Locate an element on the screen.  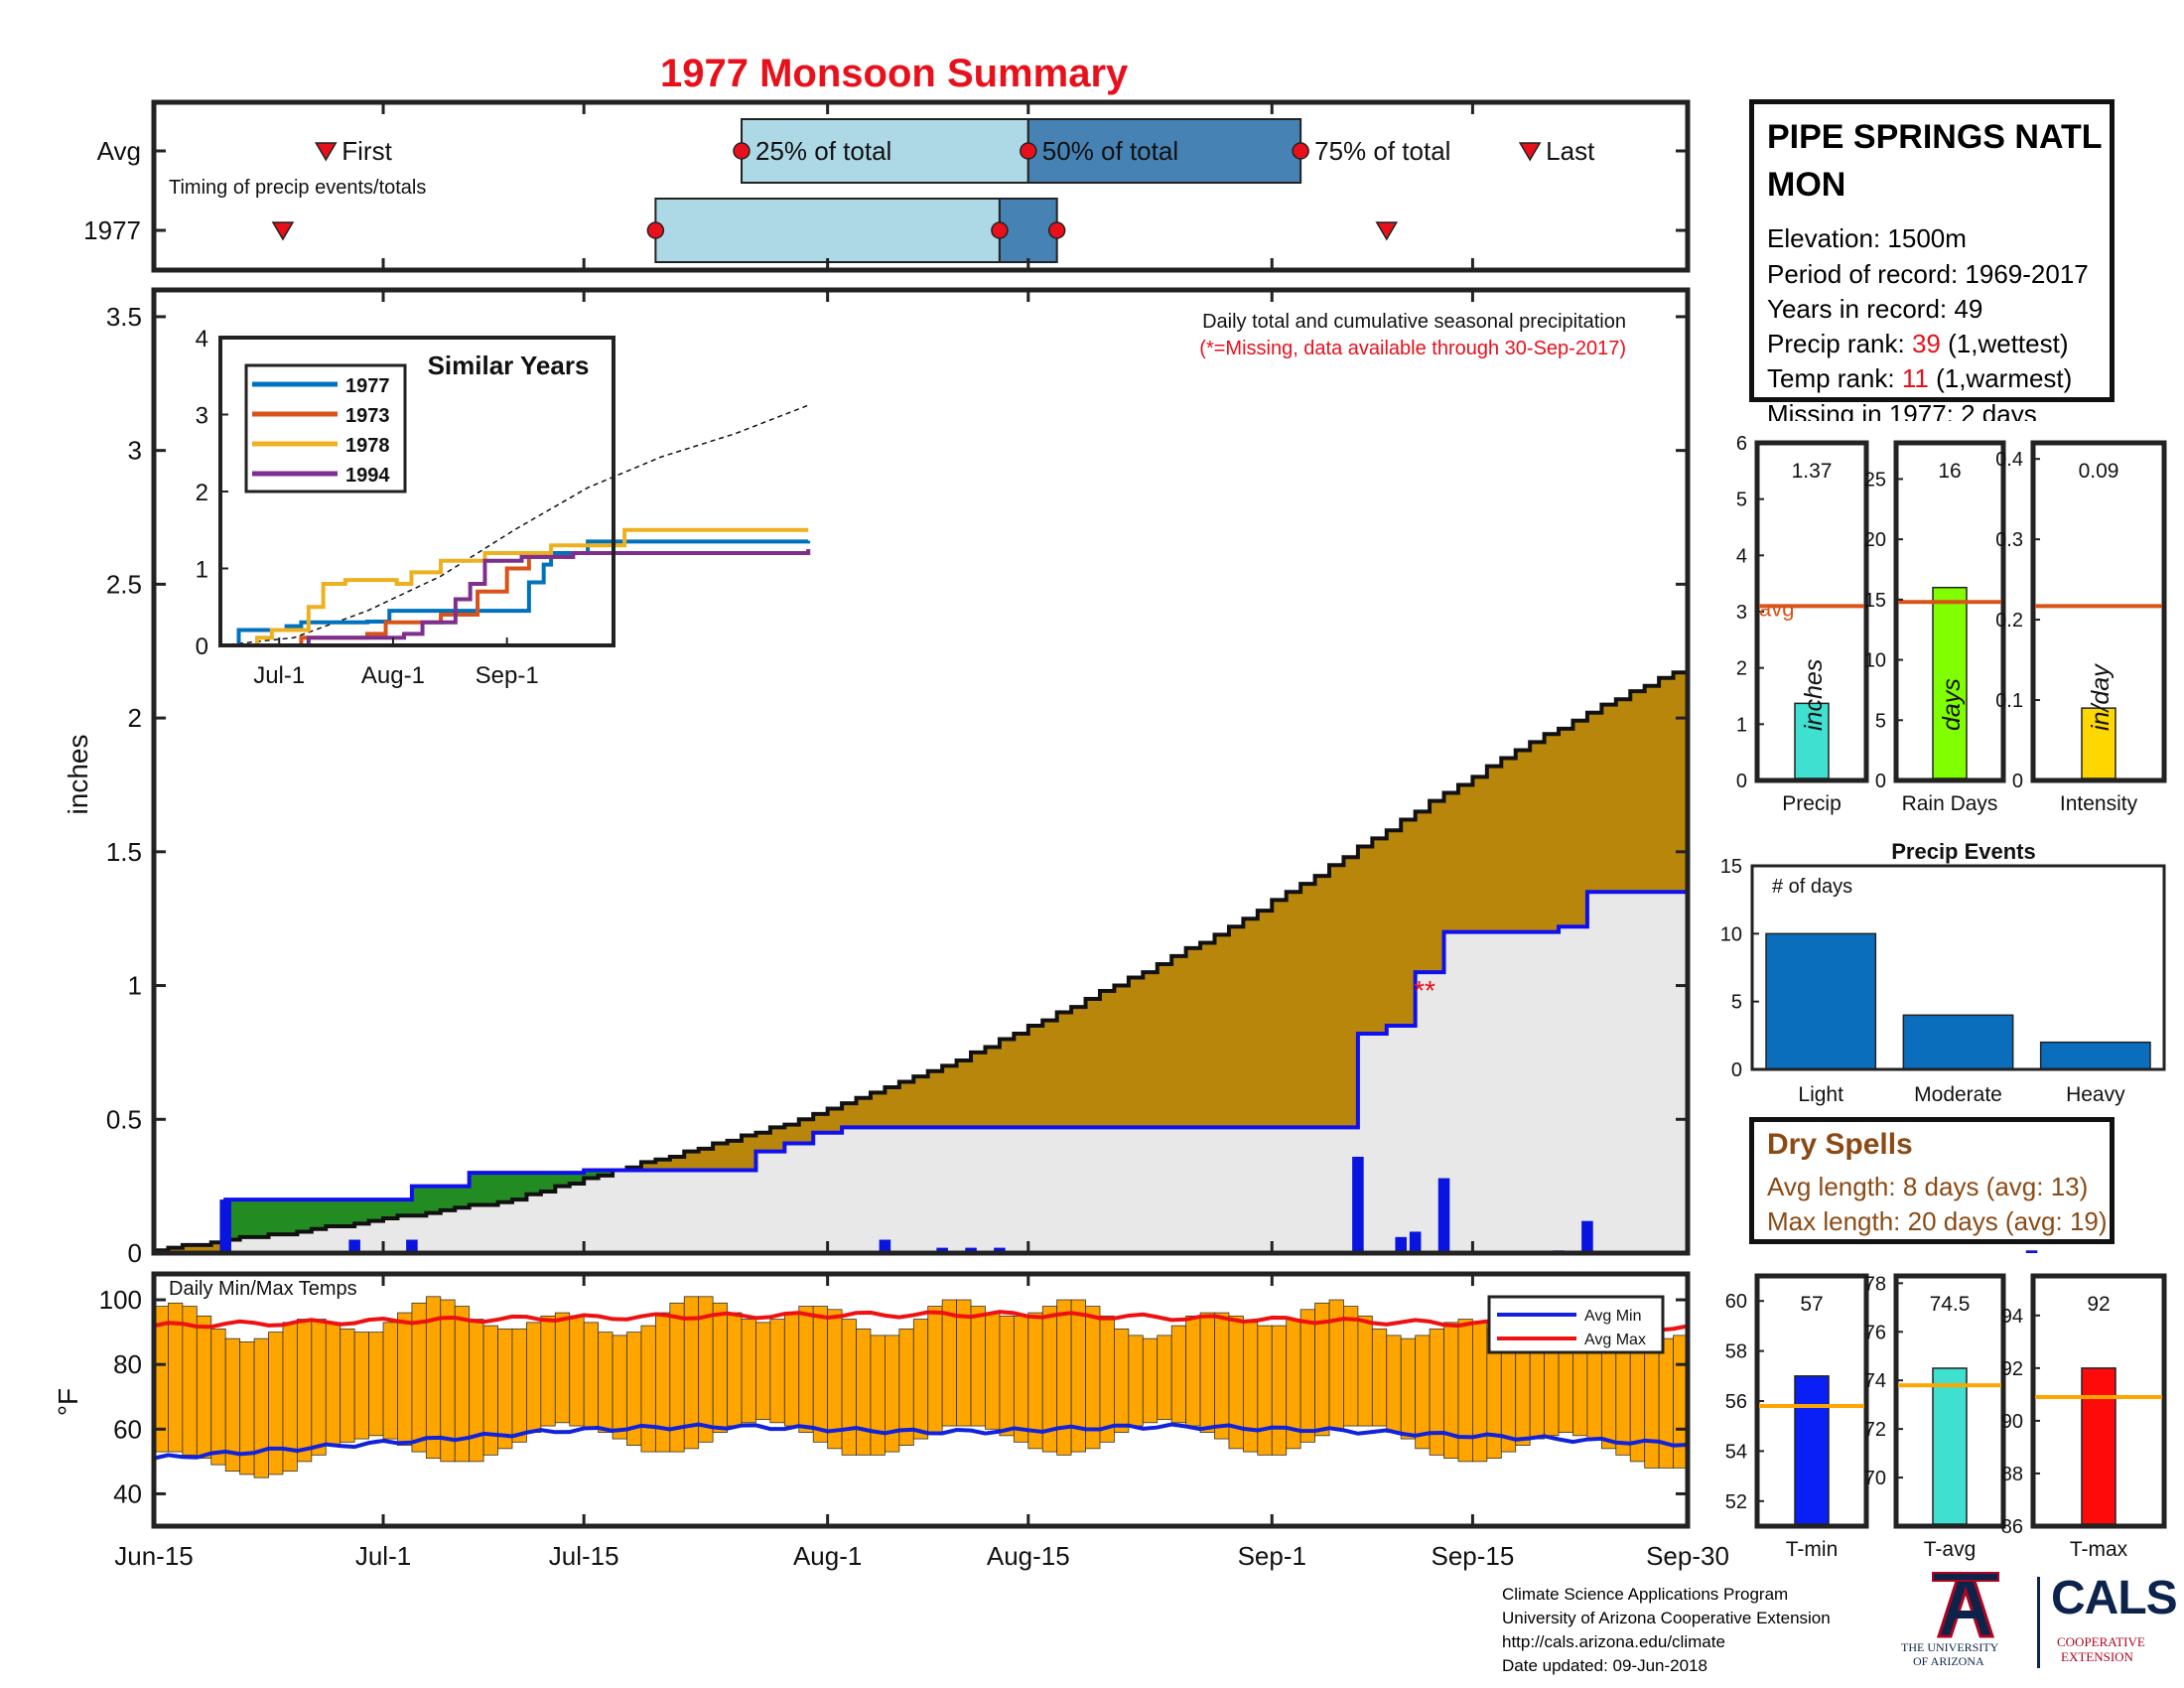
temp-ylabel: °F is located at coordinates (68, 1402).